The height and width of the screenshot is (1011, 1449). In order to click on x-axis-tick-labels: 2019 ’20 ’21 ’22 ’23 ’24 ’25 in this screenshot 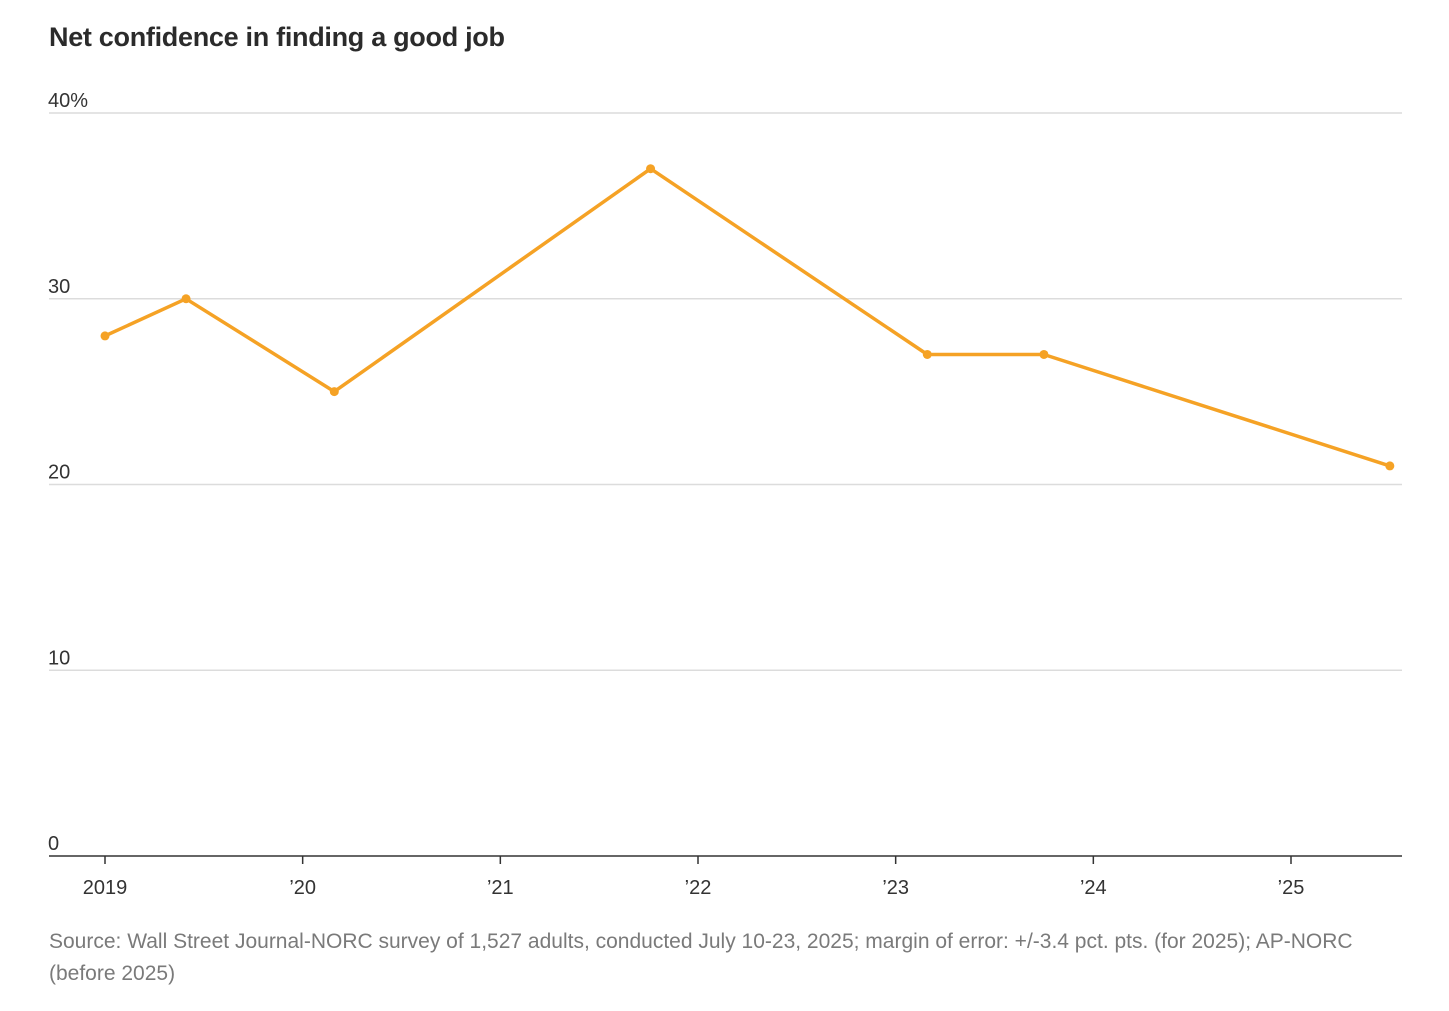, I will do `click(694, 888)`.